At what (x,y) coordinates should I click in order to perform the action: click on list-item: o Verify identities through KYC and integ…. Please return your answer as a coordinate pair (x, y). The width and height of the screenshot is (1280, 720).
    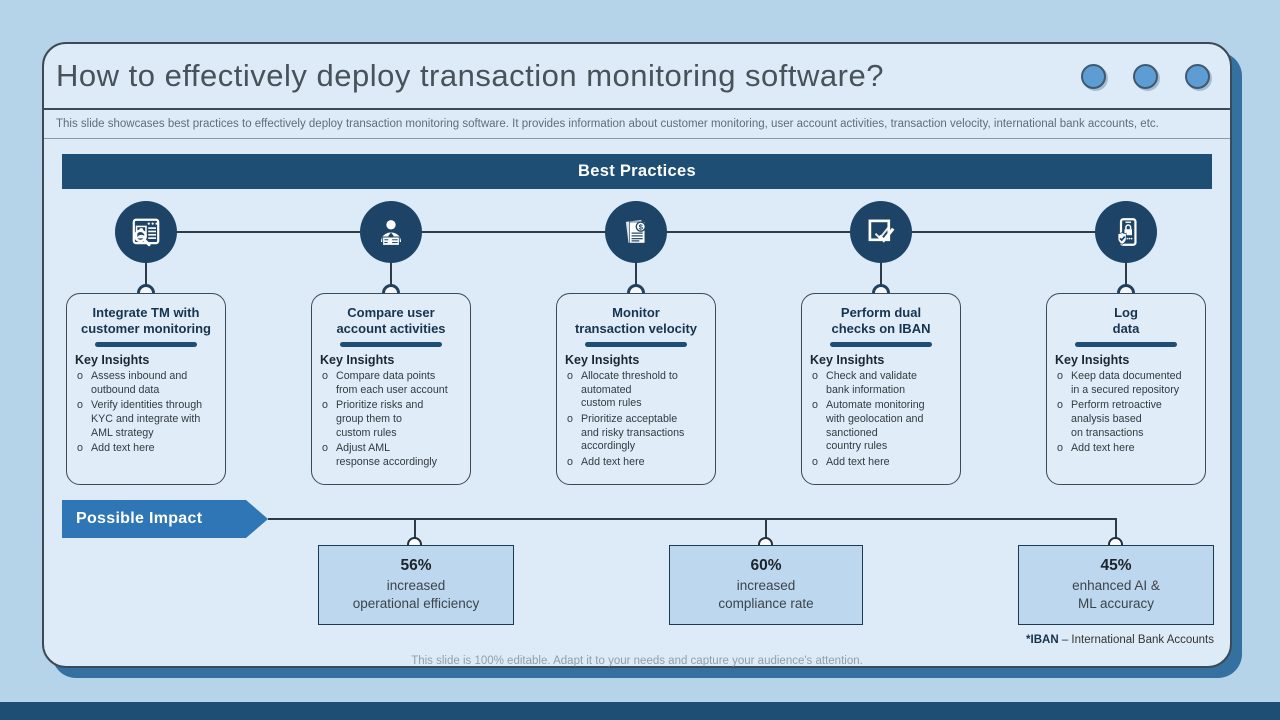
    Looking at the image, I should click on (146, 419).